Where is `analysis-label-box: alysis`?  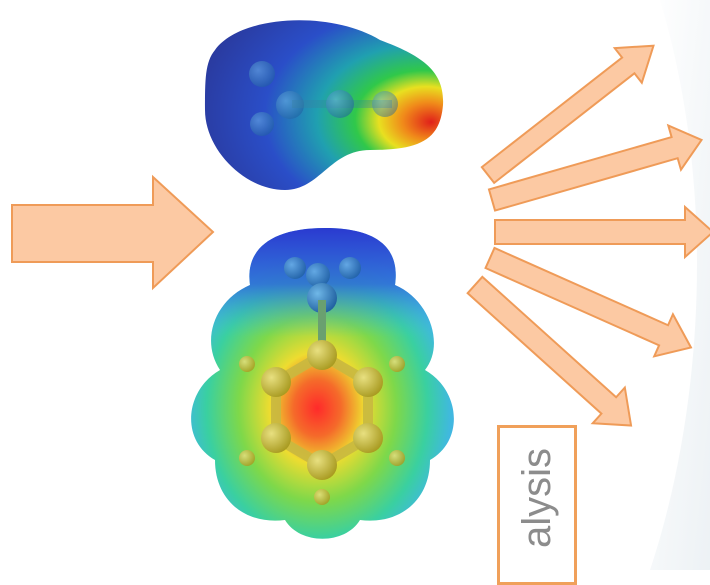
analysis-label-box: alysis is located at coordinates (537, 505).